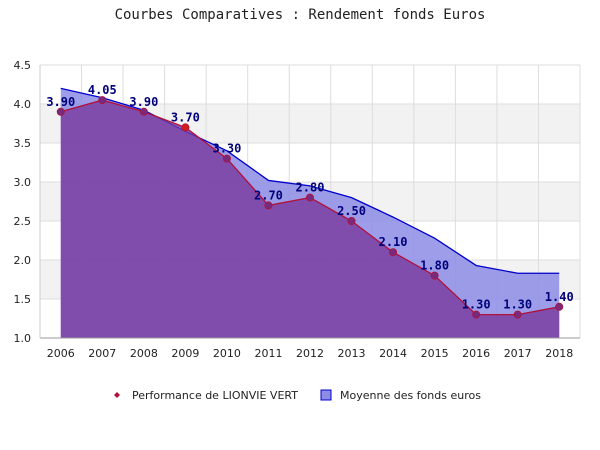 The height and width of the screenshot is (450, 600). Describe the element at coordinates (185, 353) in the screenshot. I see `x-tick-label: 2009` at that location.